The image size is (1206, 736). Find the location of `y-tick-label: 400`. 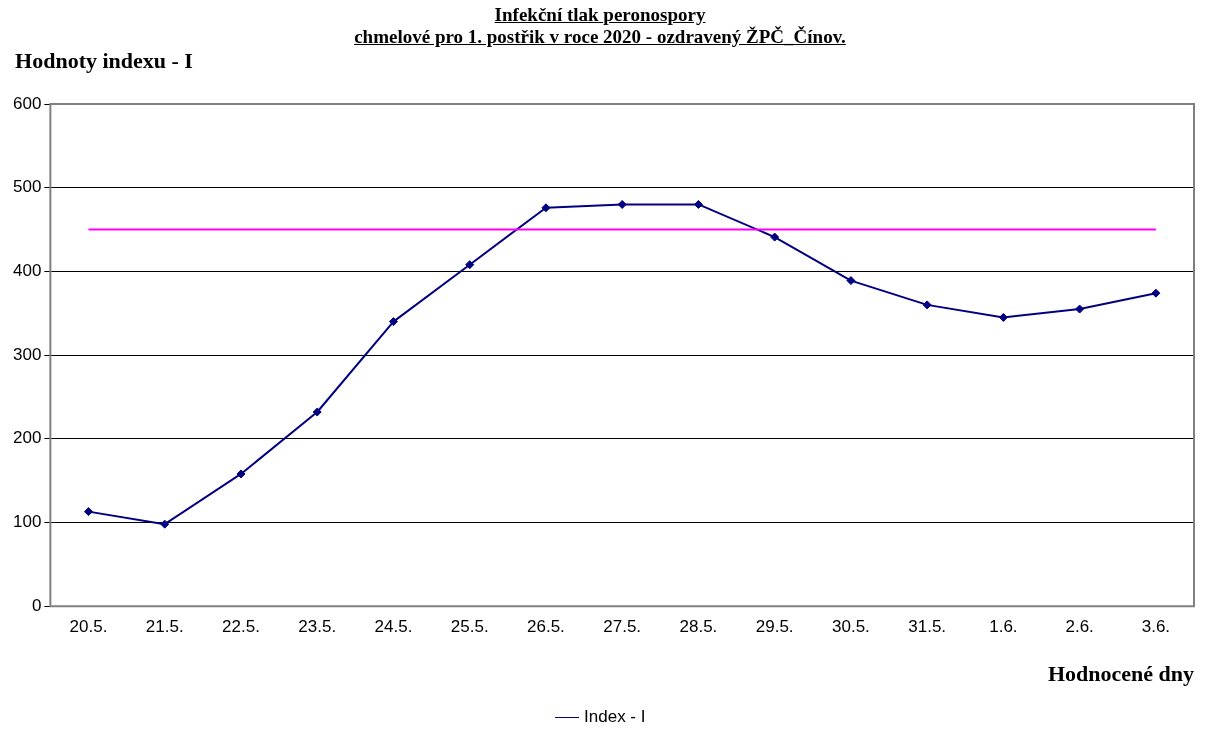

y-tick-label: 400 is located at coordinates (27, 271).